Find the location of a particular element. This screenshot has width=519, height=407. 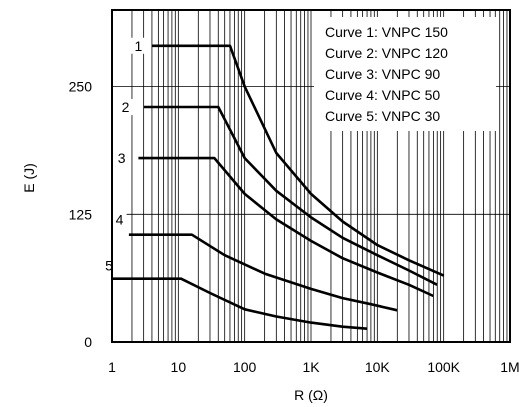

y-tick-label: 125 is located at coordinates (81, 214).